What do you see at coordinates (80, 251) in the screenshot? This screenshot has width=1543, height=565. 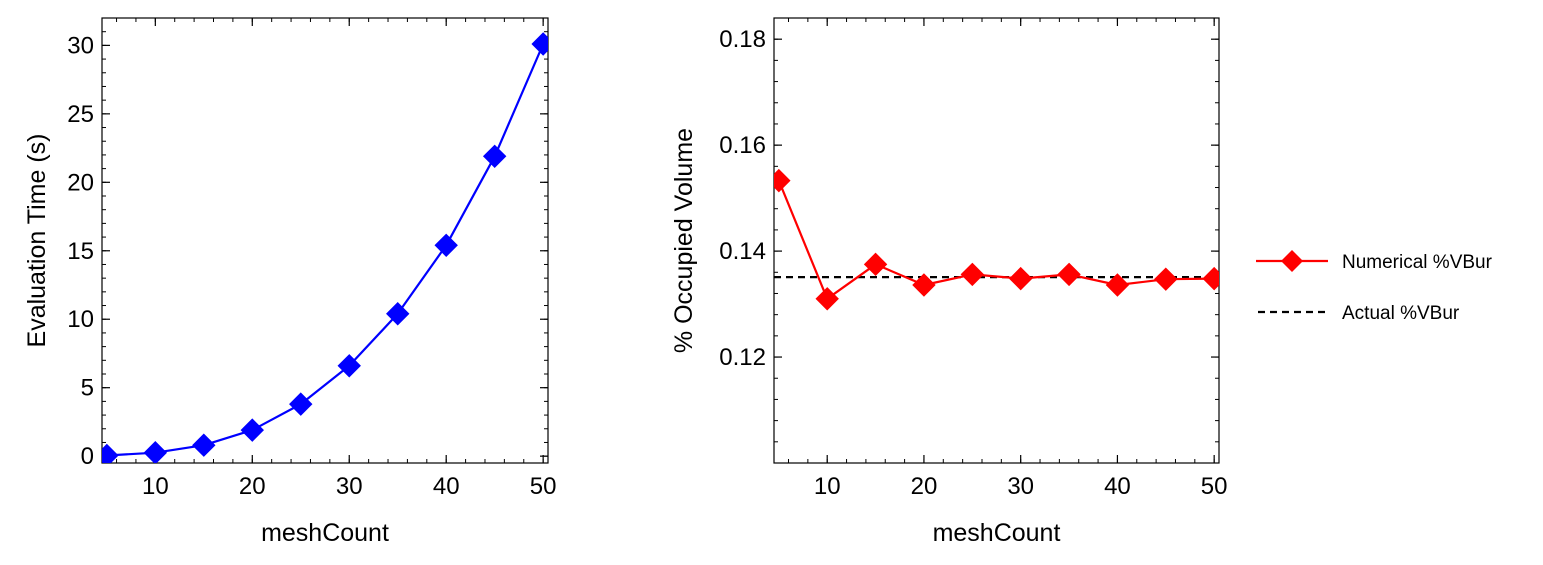 I see `y-tick-label: 15` at bounding box center [80, 251].